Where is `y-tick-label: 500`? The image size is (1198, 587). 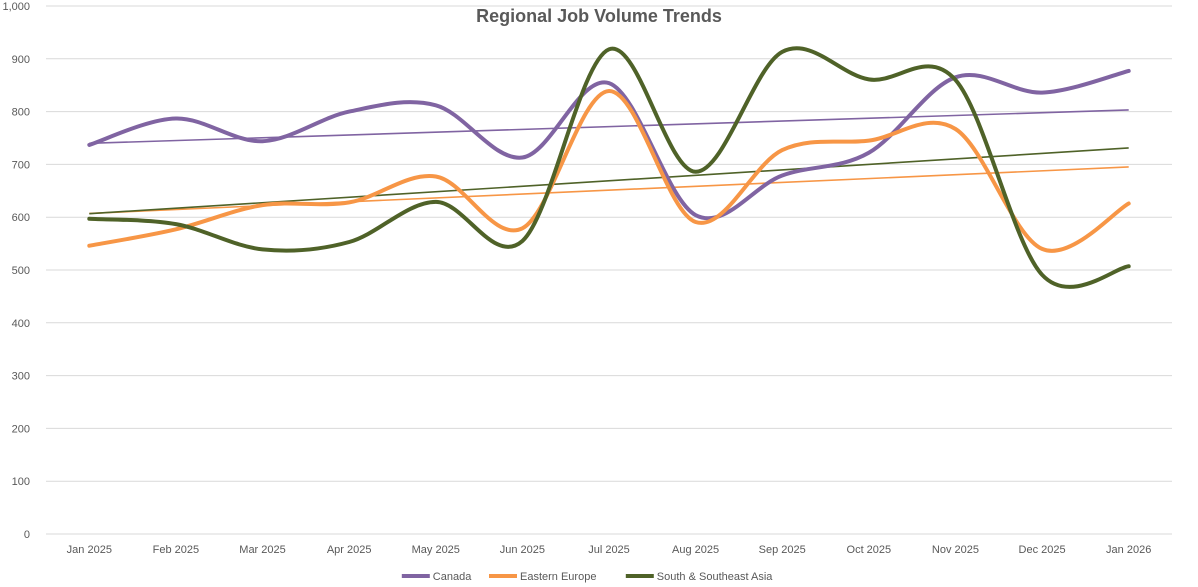
y-tick-label: 500 is located at coordinates (21, 271).